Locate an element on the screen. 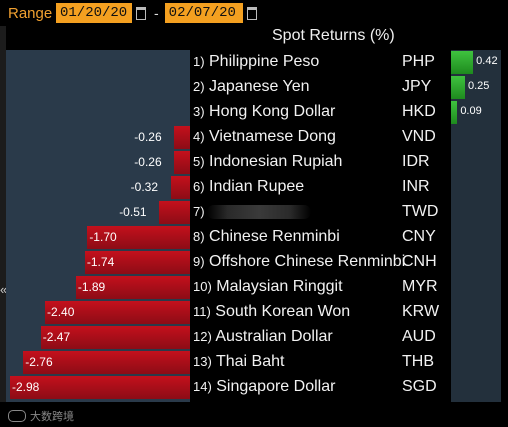  data-label: -1.70 is located at coordinates (103, 237).